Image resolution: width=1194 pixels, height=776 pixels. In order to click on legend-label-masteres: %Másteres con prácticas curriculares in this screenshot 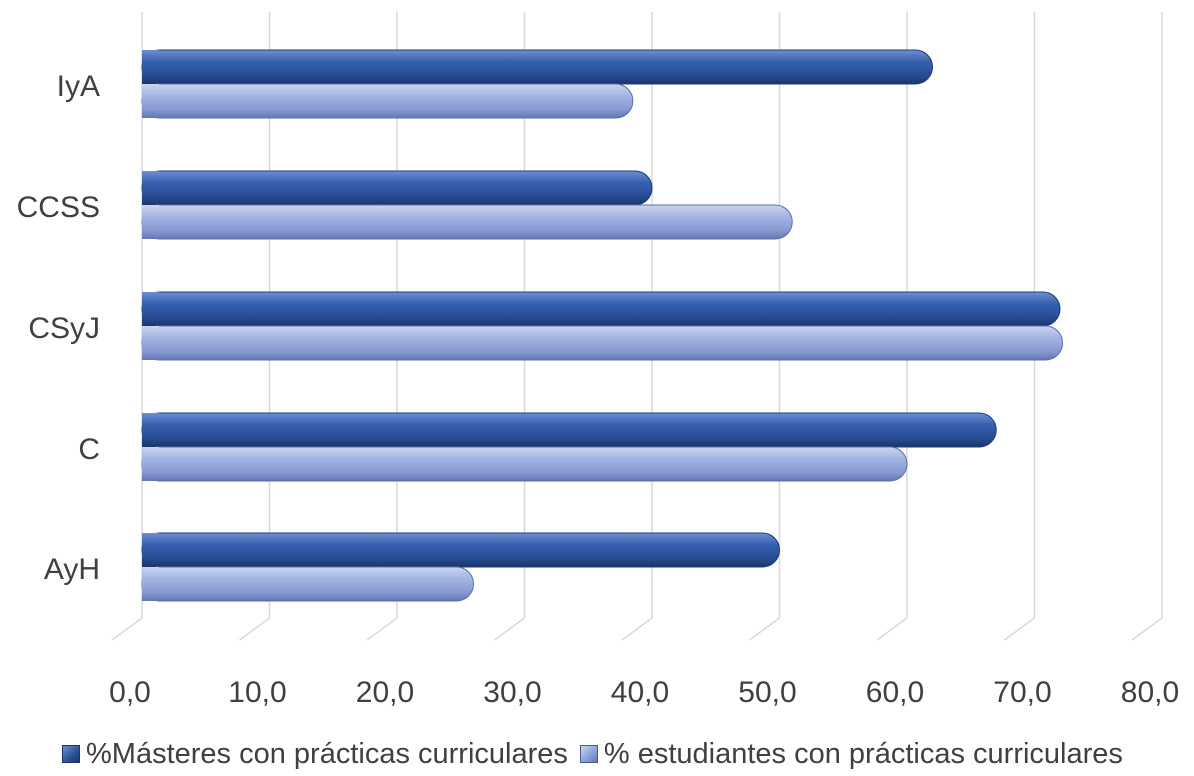, I will do `click(327, 753)`.